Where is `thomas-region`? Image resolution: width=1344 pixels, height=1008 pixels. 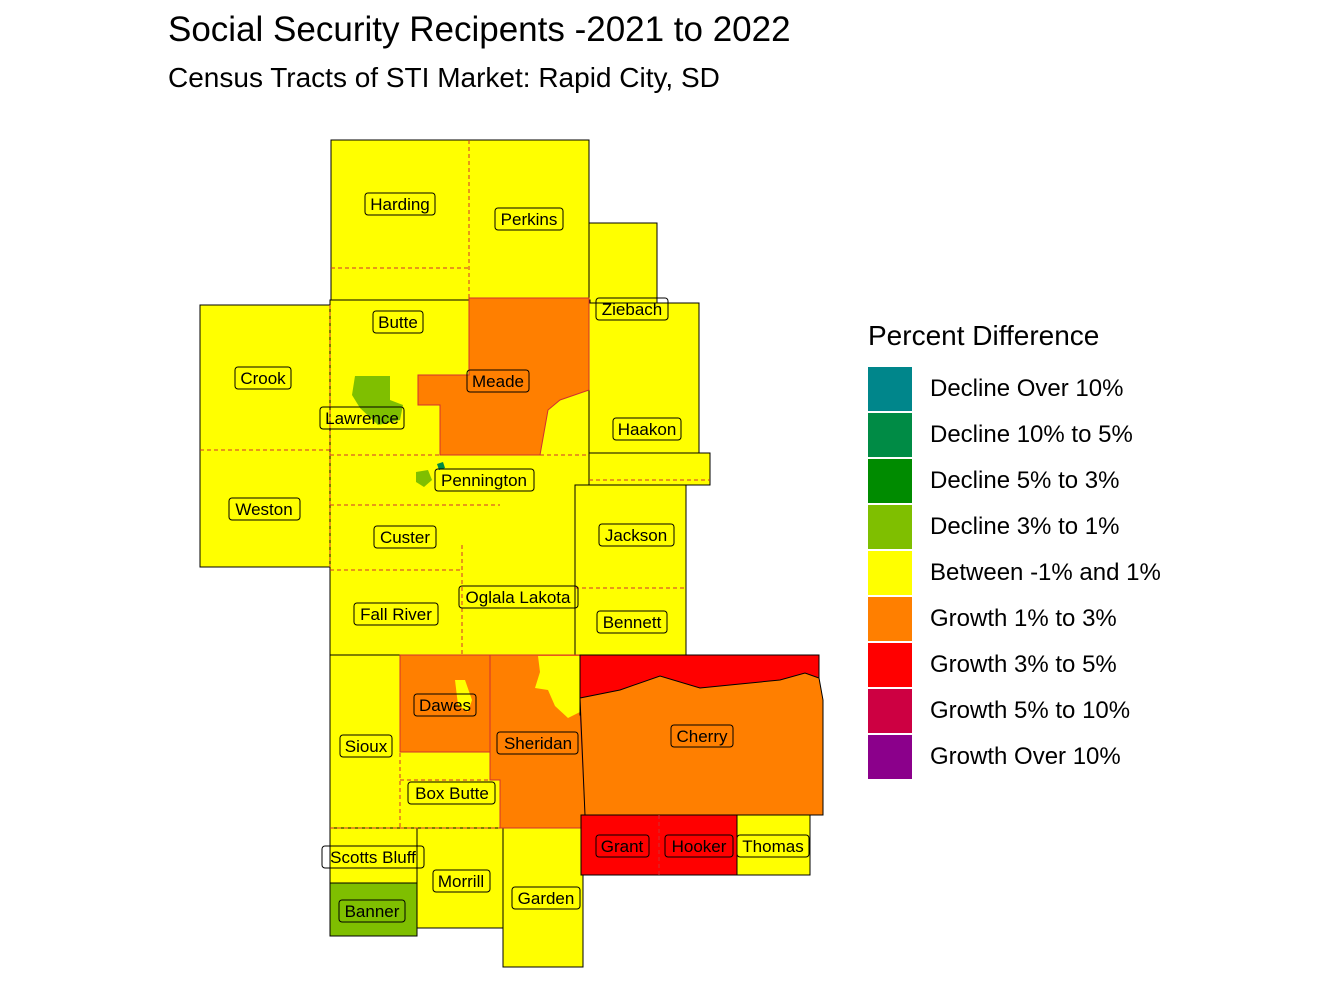 thomas-region is located at coordinates (773, 845).